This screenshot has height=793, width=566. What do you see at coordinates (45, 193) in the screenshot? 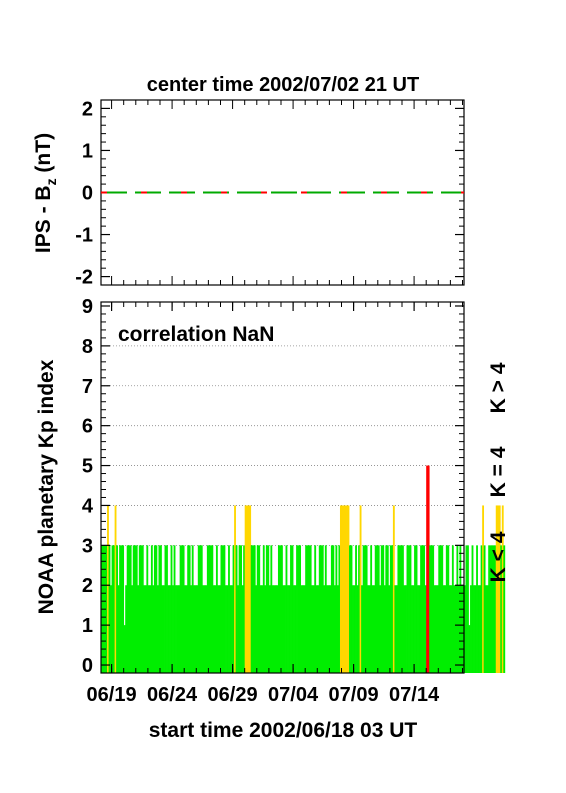
I see `ips-bz-ylabel: IPS - Bz (nT)` at bounding box center [45, 193].